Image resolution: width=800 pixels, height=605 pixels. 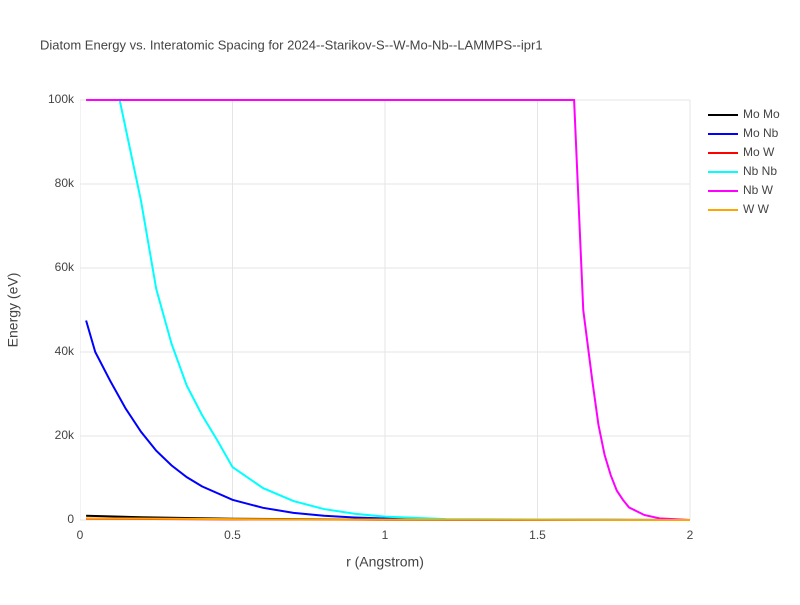 What do you see at coordinates (388, 519) in the screenshot?
I see `series-line` at bounding box center [388, 519].